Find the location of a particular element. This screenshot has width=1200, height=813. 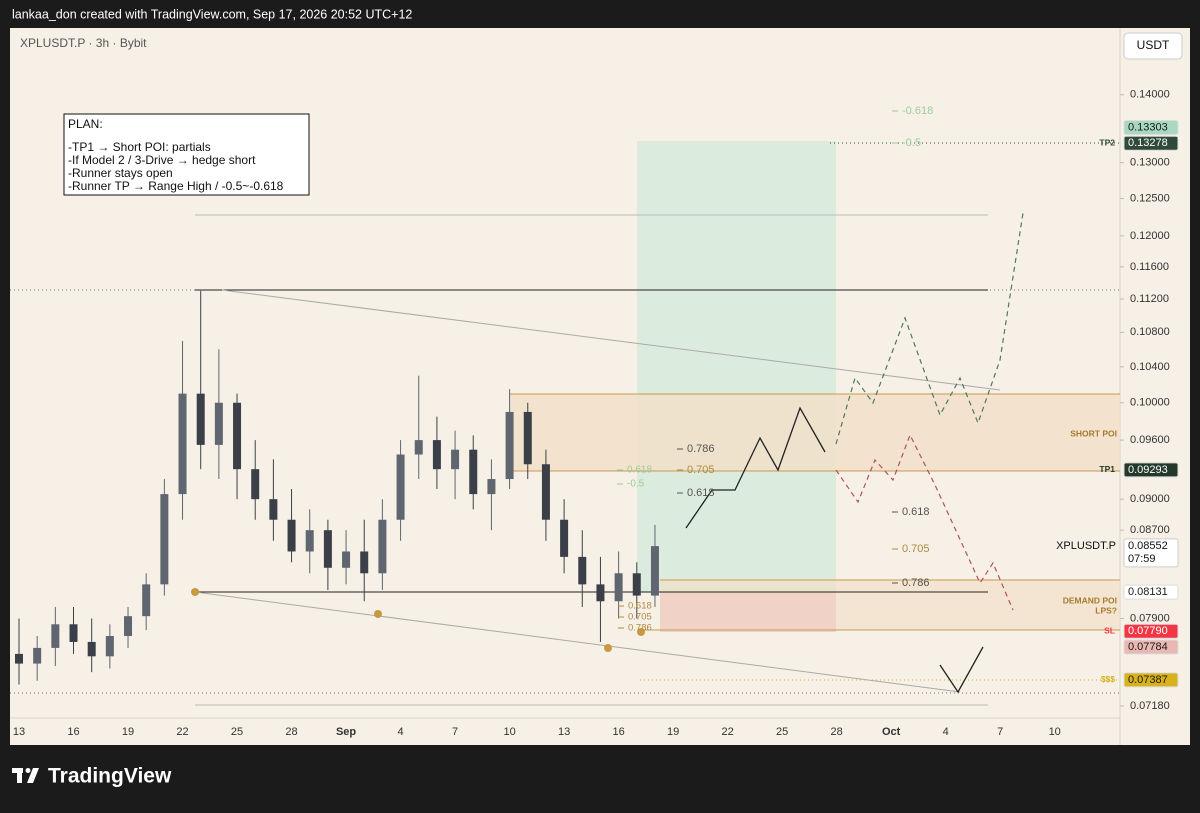

note-line: -Runner stays open is located at coordinates (120, 173).